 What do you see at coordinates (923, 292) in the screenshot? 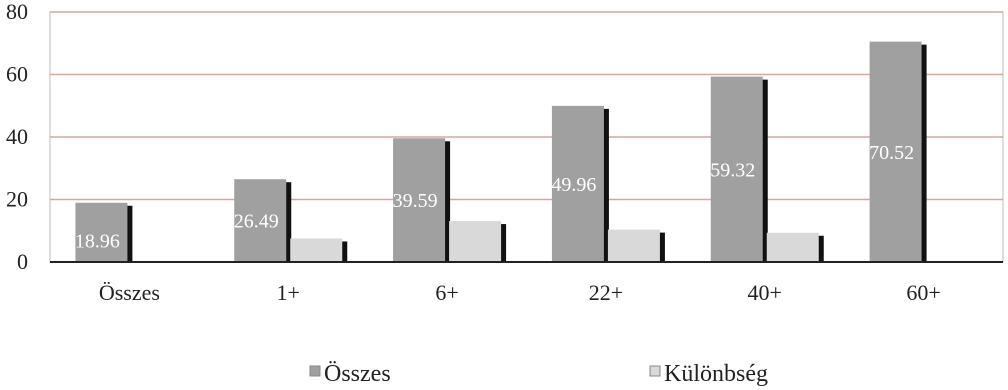
I see `x-tick-label: 60+` at bounding box center [923, 292].